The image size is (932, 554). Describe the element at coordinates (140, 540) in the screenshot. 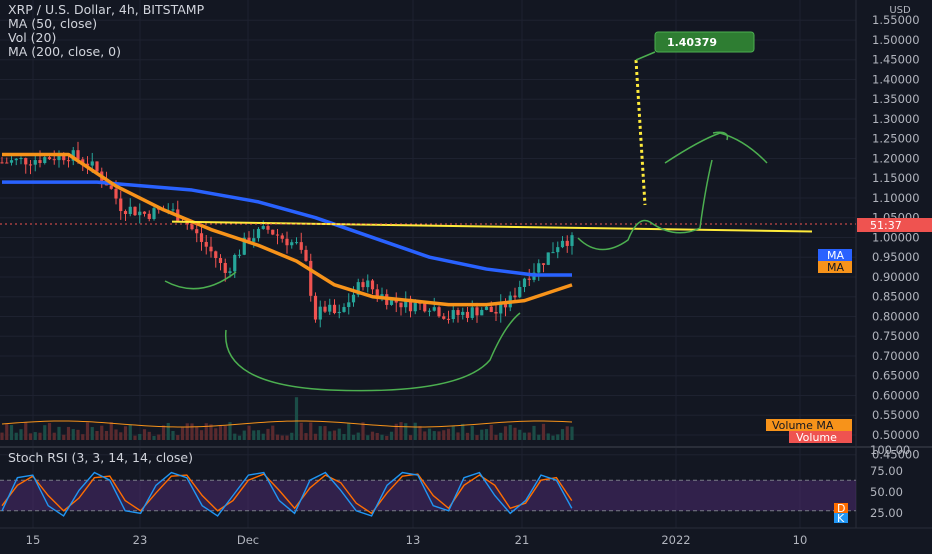

I see `time-tick-label: 23` at that location.